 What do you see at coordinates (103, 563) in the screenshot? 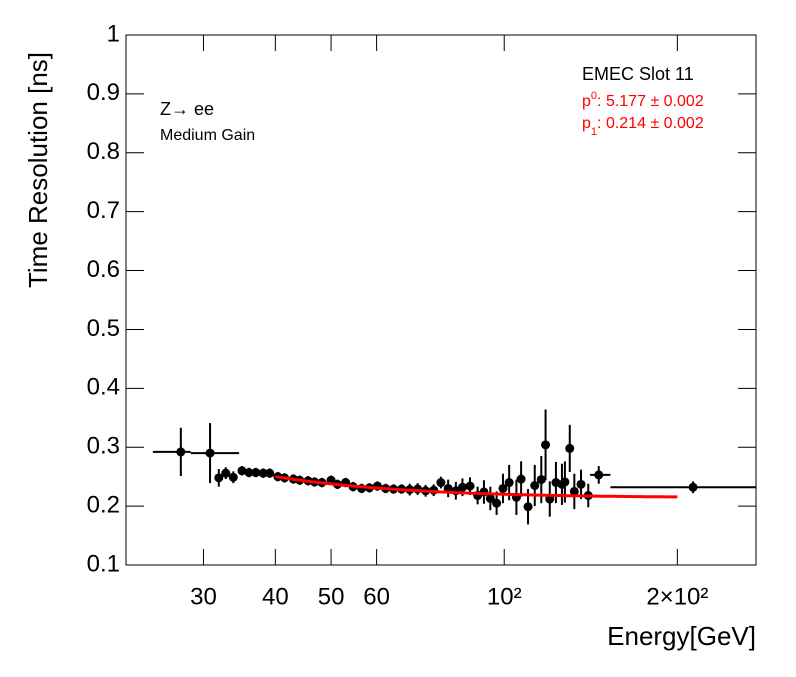
I see `y-tick-label: 0.1` at bounding box center [103, 563].